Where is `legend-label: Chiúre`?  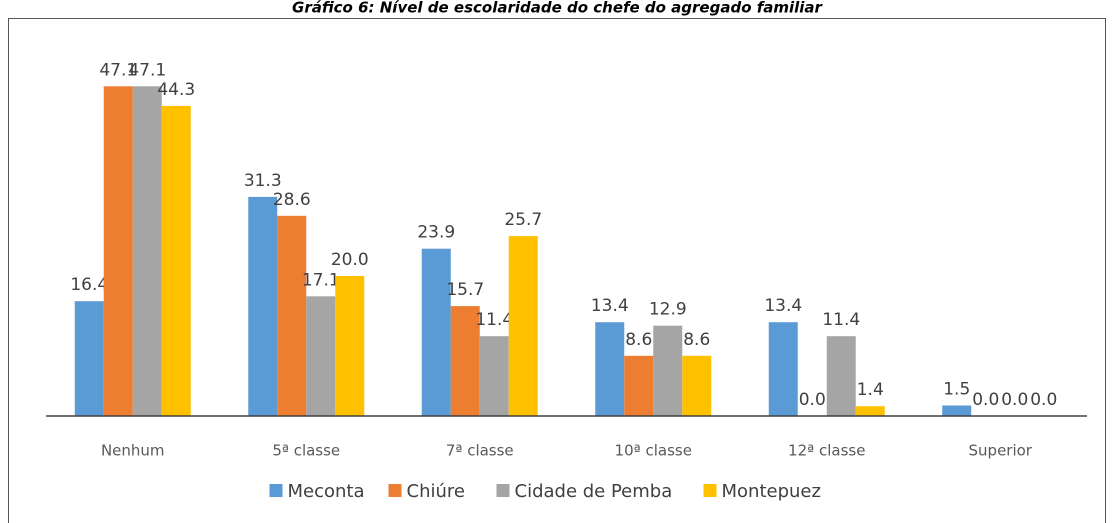
legend-label: Chiúre is located at coordinates (436, 491).